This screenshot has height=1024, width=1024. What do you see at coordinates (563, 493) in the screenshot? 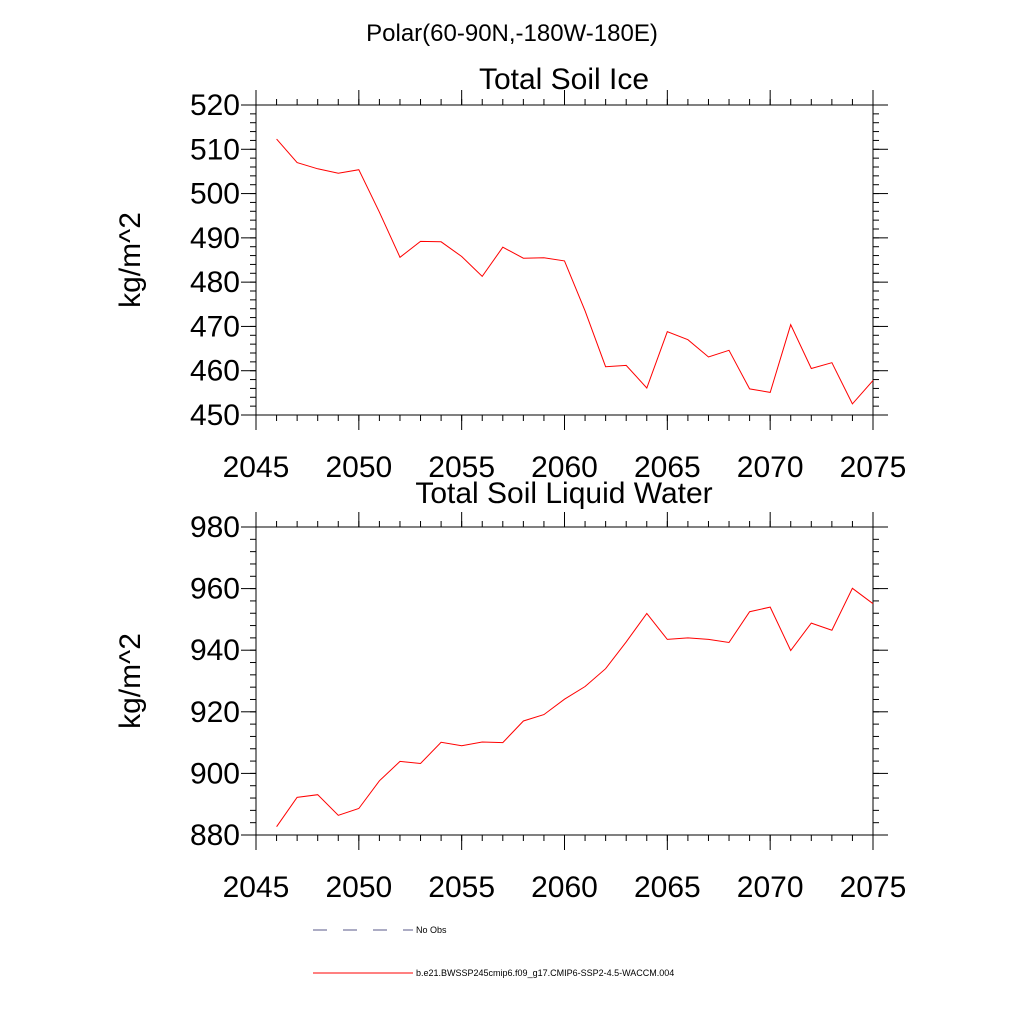
I see `panel-title: Total Soil Liquid Water` at bounding box center [563, 493].